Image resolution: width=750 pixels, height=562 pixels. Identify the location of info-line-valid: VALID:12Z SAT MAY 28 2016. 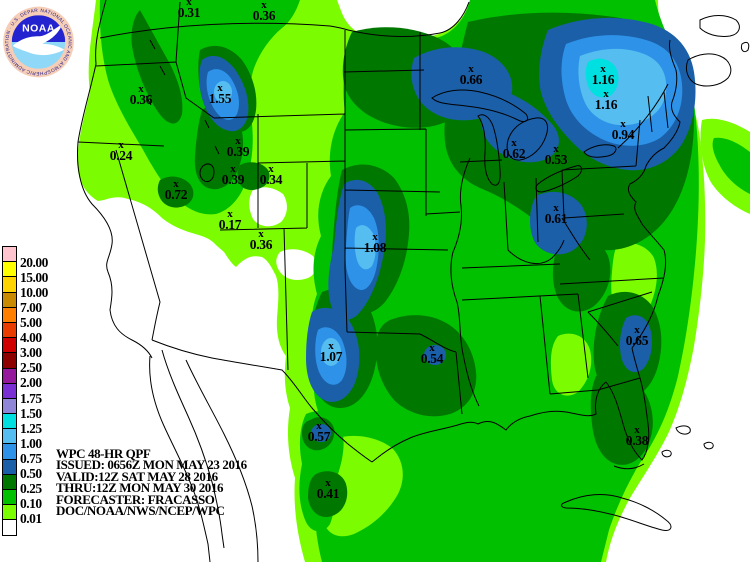
(137, 476).